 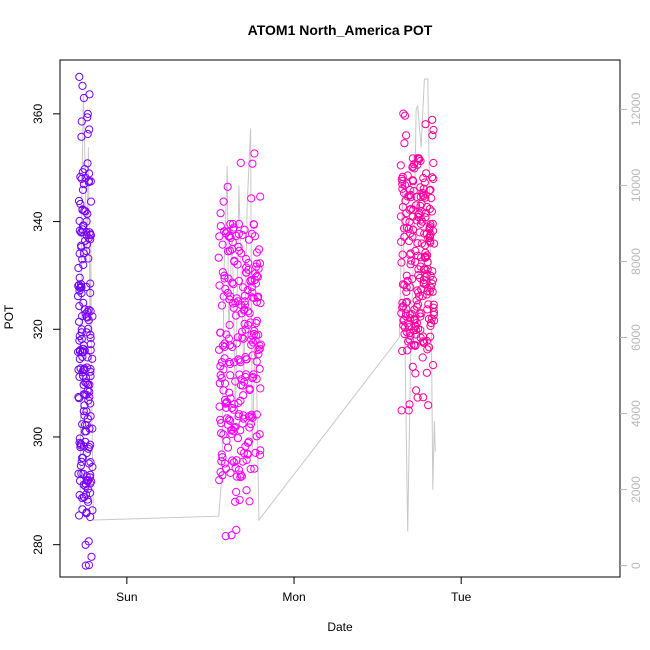 I want to click on x-axis: Sun Mon Tue, so click(x=294, y=590).